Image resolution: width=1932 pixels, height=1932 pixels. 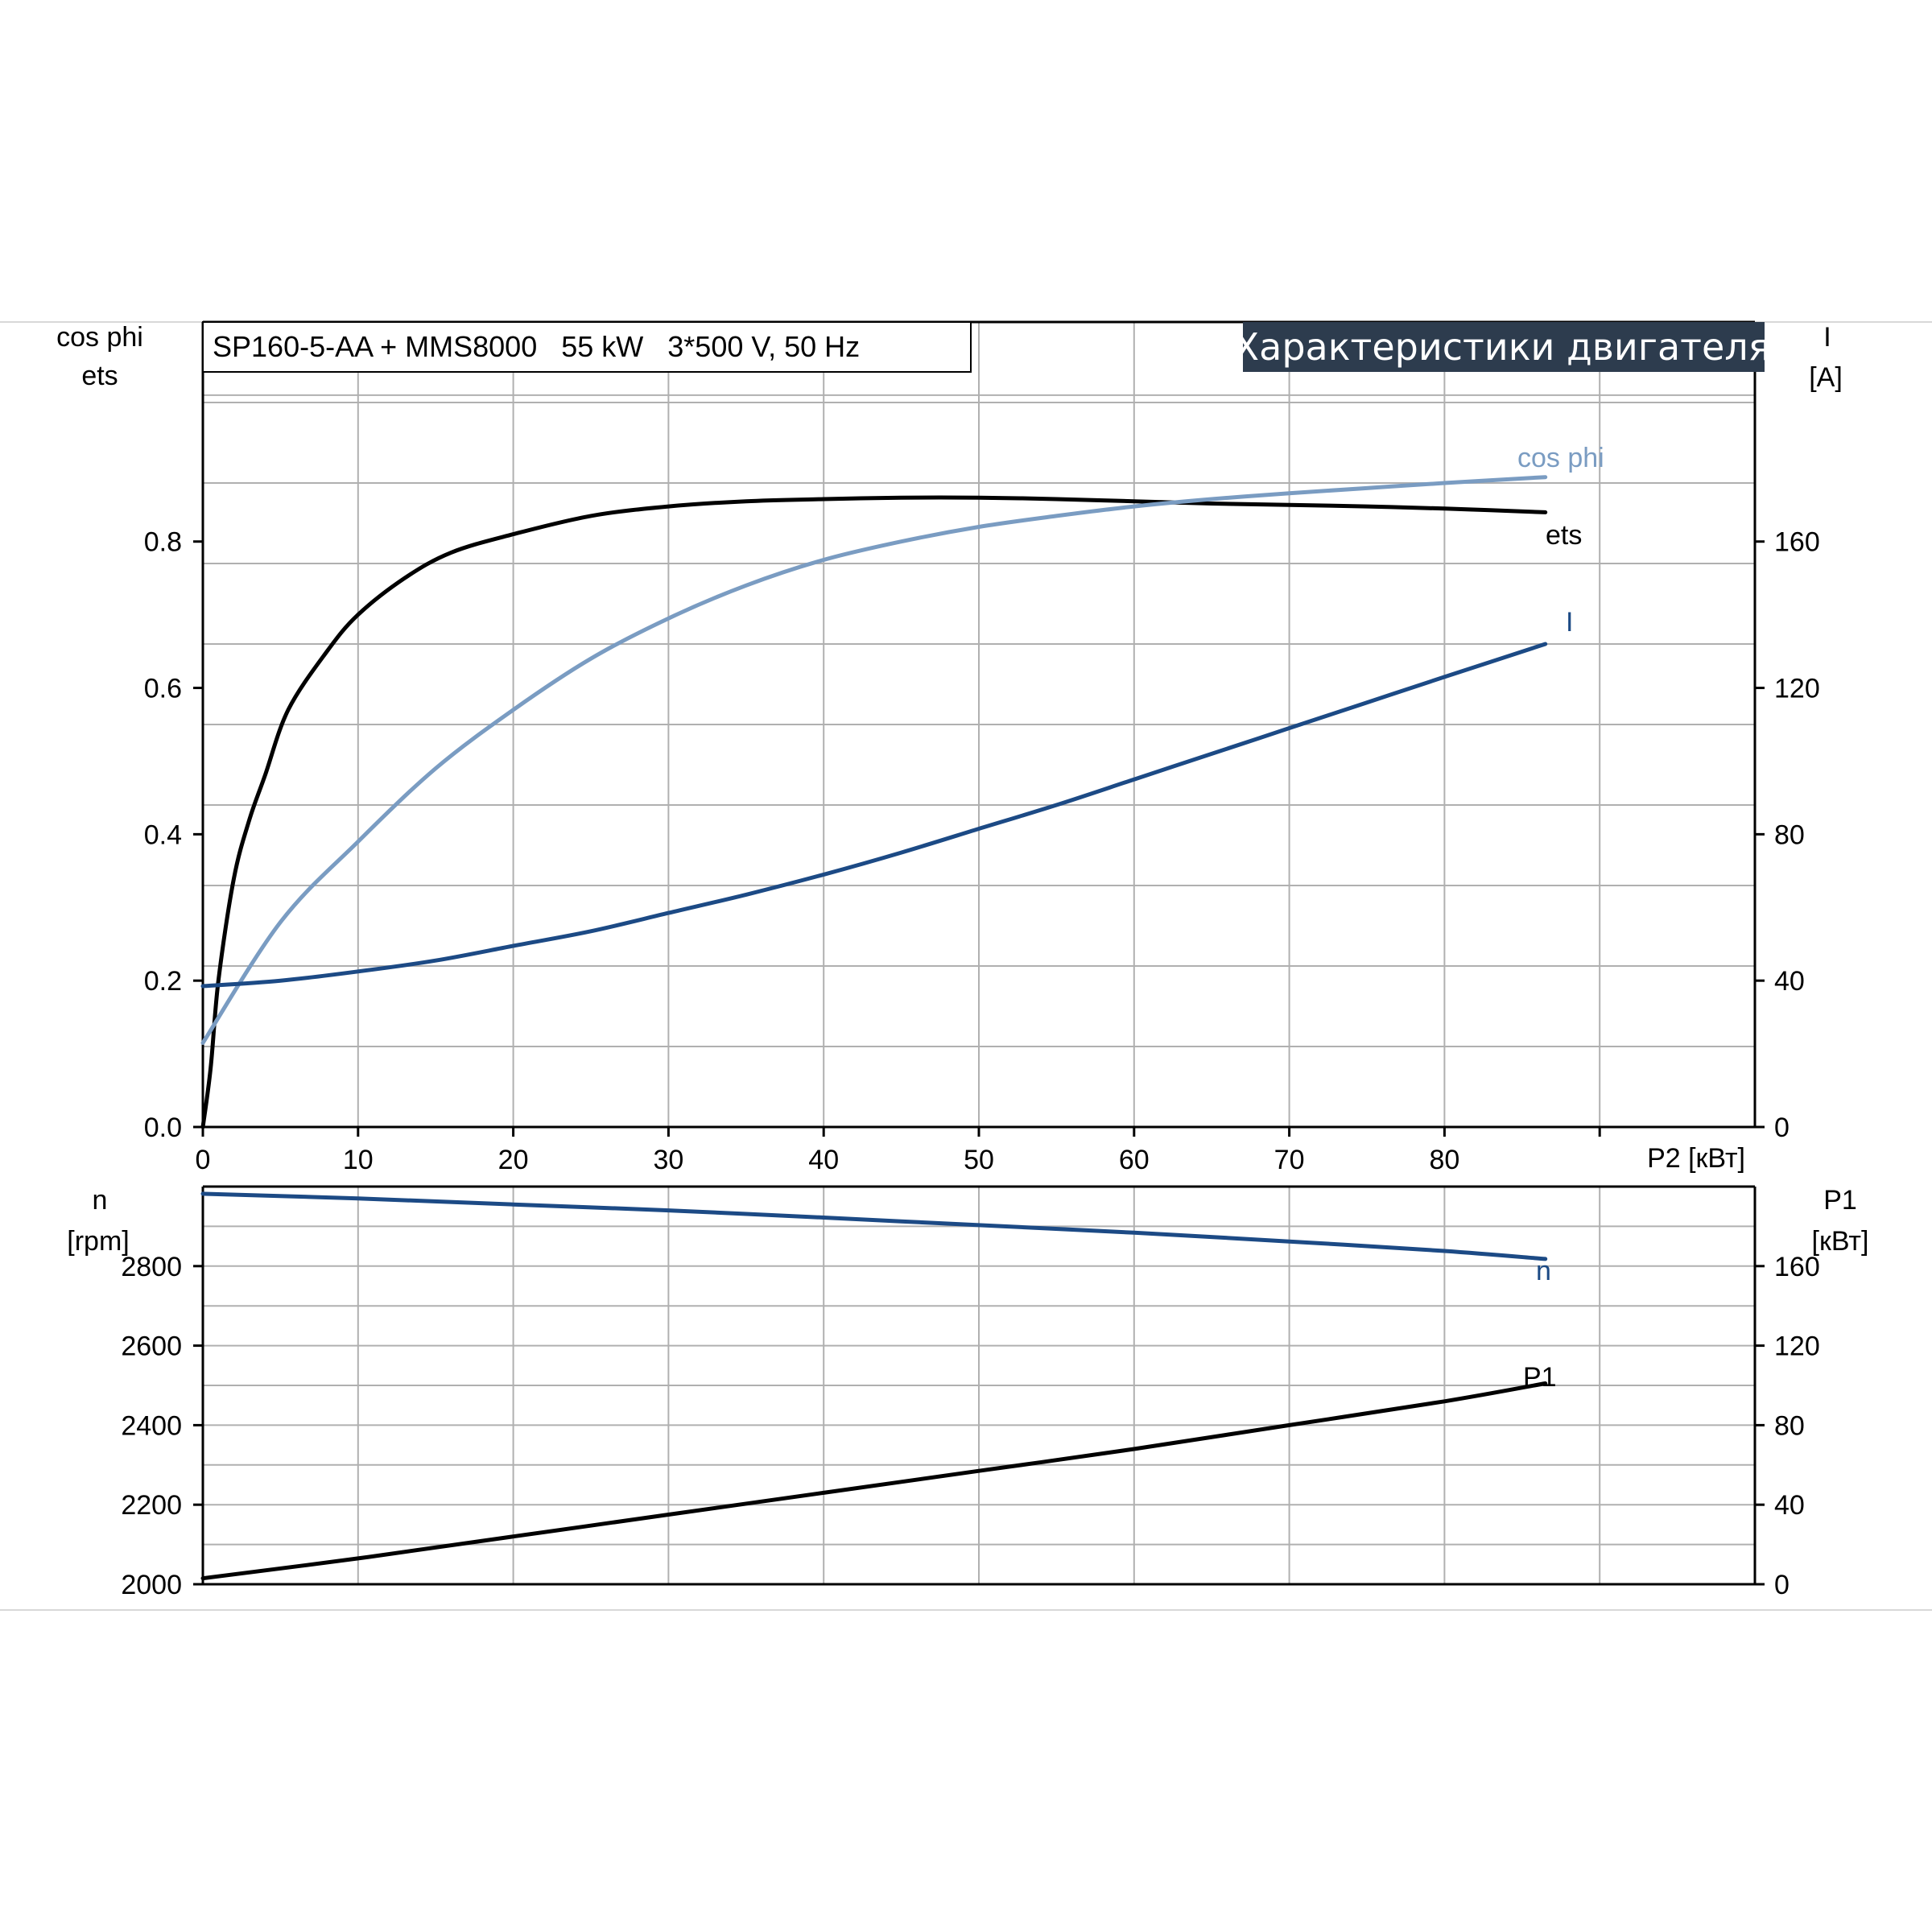 What do you see at coordinates (874, 815) in the screenshot?
I see `series-line-i` at bounding box center [874, 815].